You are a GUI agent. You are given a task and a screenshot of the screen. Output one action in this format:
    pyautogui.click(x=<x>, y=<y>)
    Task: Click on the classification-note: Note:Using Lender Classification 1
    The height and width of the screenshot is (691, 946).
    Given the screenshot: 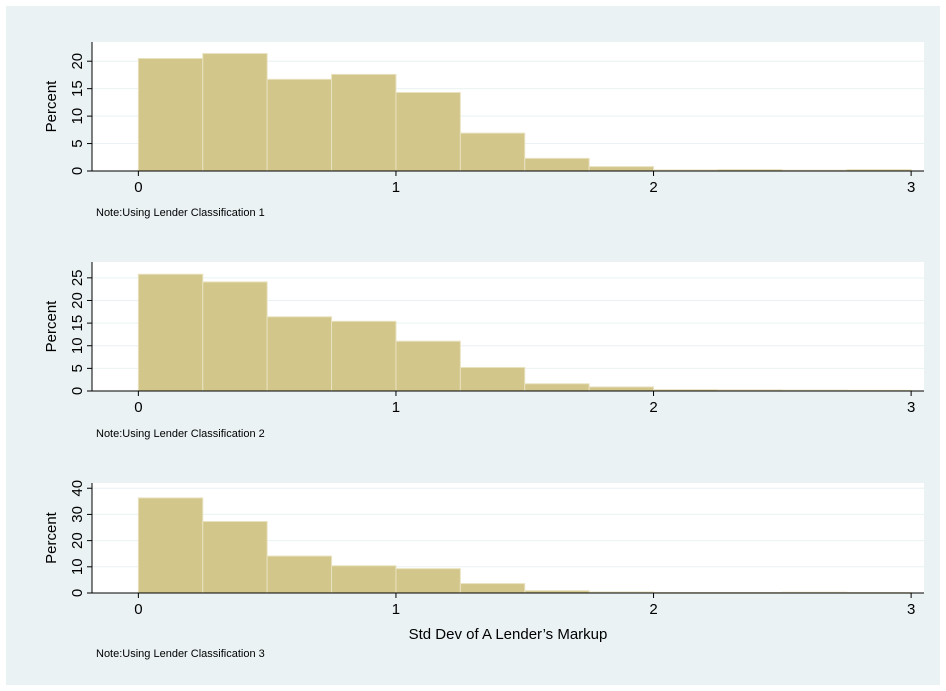 What is the action you would take?
    pyautogui.click(x=180, y=213)
    